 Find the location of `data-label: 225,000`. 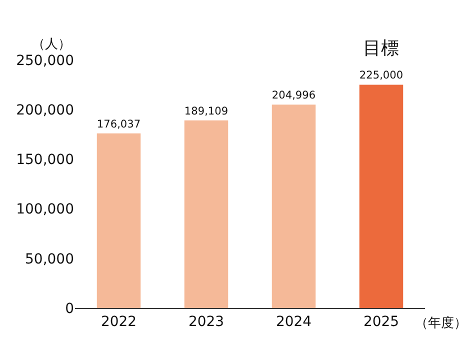

data-label: 225,000 is located at coordinates (381, 76).